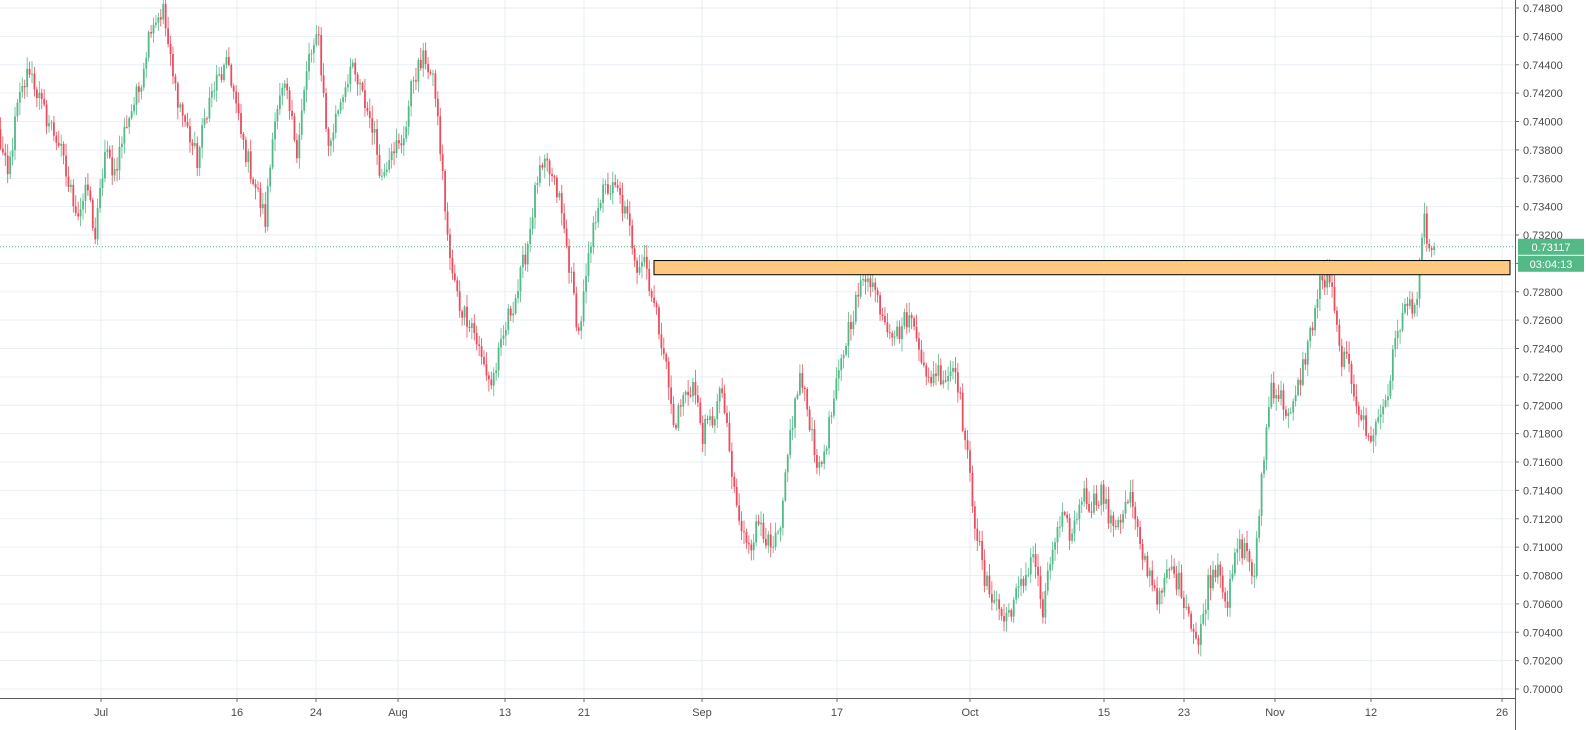 The image size is (1586, 730). What do you see at coordinates (1082, 268) in the screenshot?
I see `resistance-zone` at bounding box center [1082, 268].